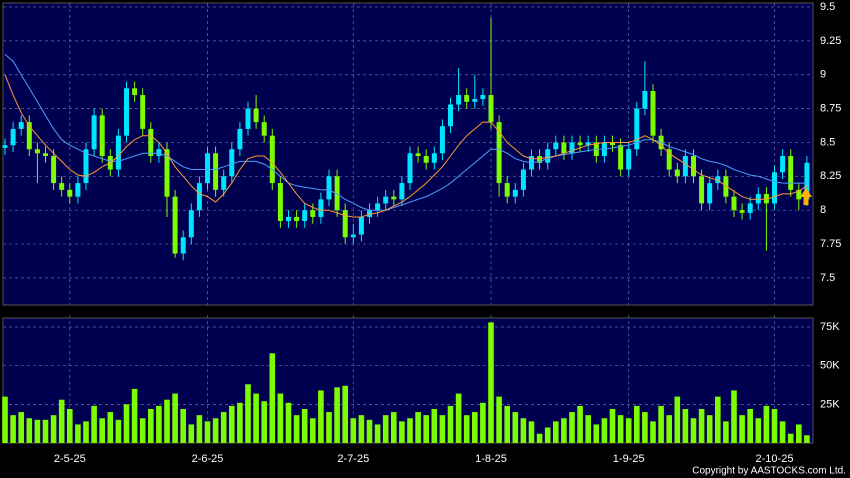 This screenshot has width=850, height=478. What do you see at coordinates (208, 459) in the screenshot?
I see `x-tick-label: 2-6-25` at bounding box center [208, 459].